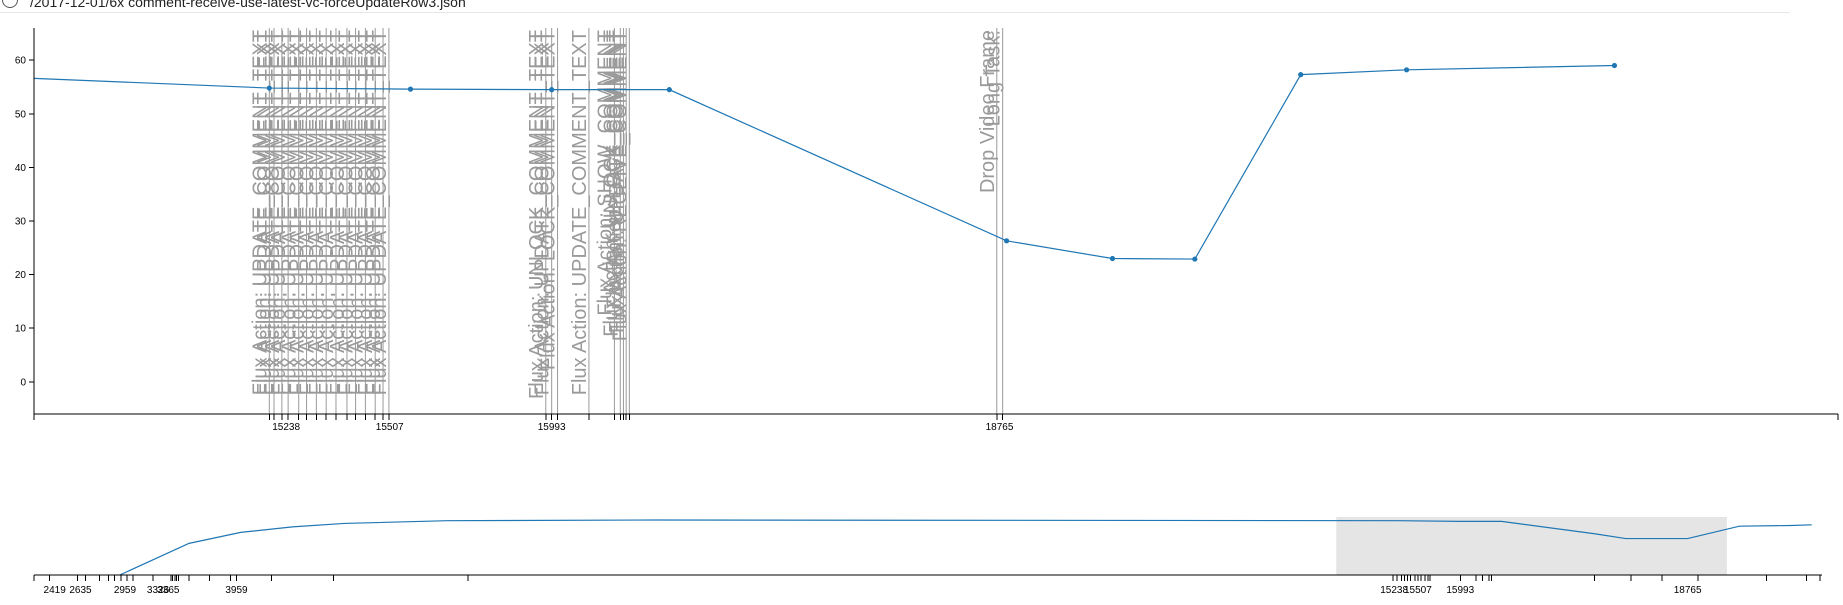 The height and width of the screenshot is (605, 1843). What do you see at coordinates (80, 590) in the screenshot?
I see `overview-x-tick-label: 2635` at bounding box center [80, 590].